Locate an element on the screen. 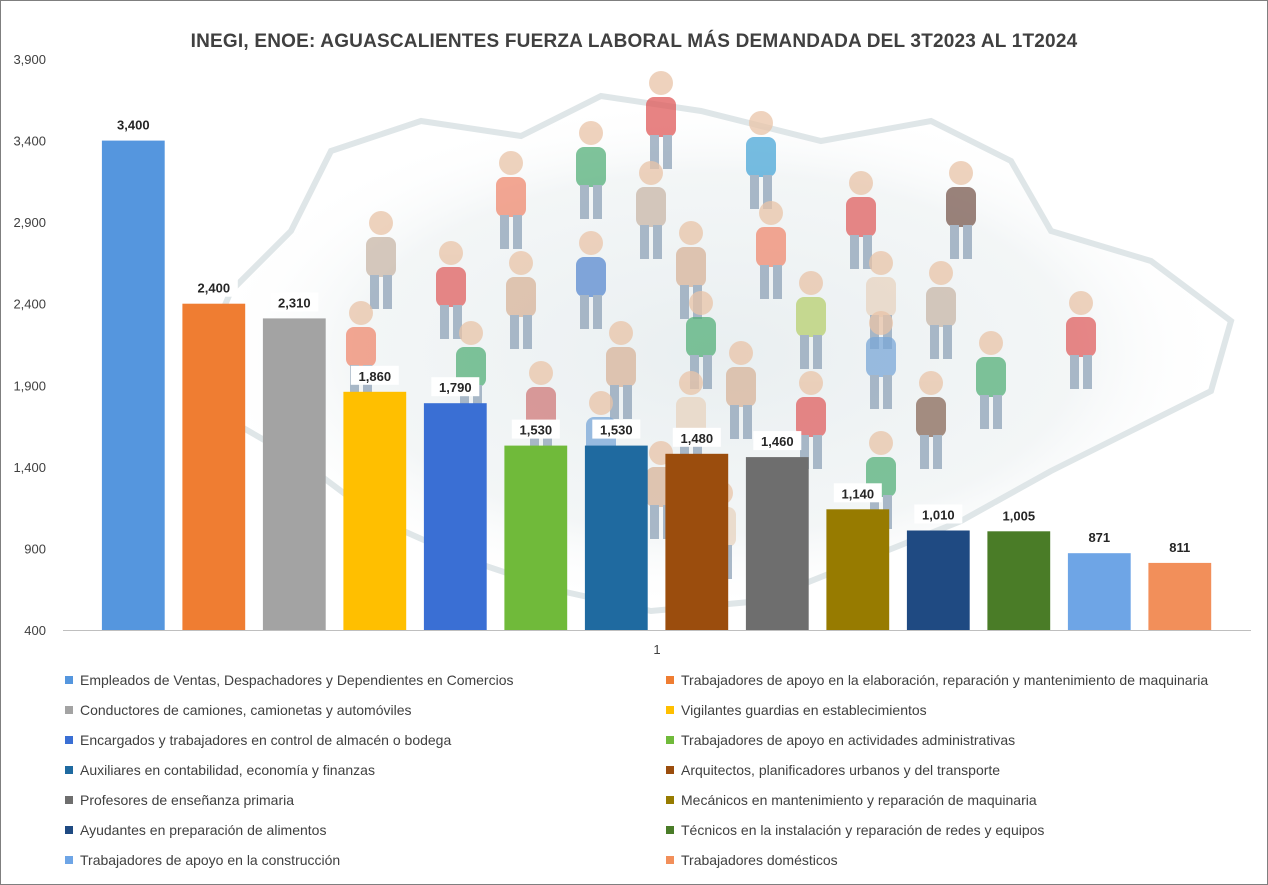 This screenshot has height=885, width=1268. data-label: 1,460 is located at coordinates (777, 441).